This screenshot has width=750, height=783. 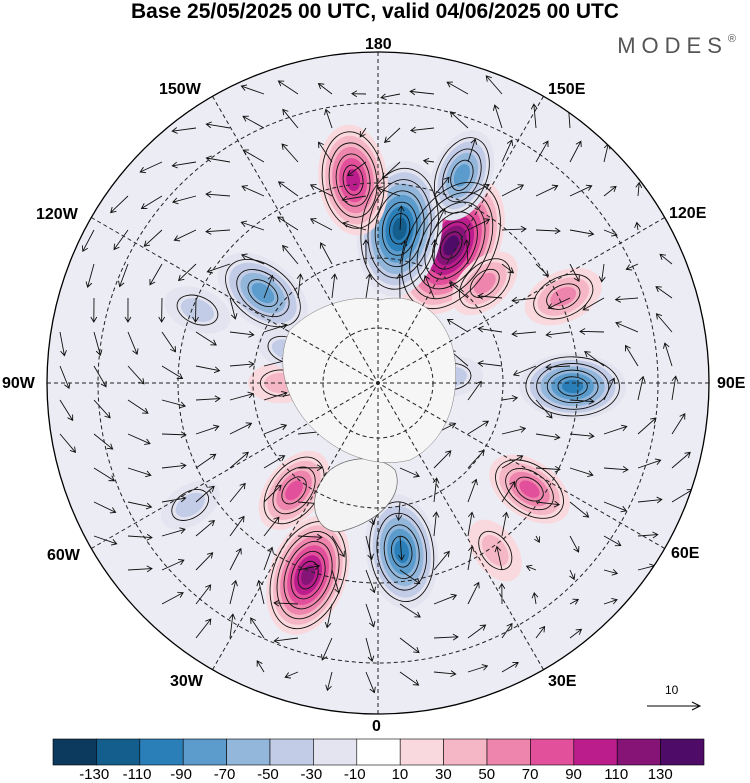 I want to click on colorbar-tick-label: -130, so click(x=94, y=774).